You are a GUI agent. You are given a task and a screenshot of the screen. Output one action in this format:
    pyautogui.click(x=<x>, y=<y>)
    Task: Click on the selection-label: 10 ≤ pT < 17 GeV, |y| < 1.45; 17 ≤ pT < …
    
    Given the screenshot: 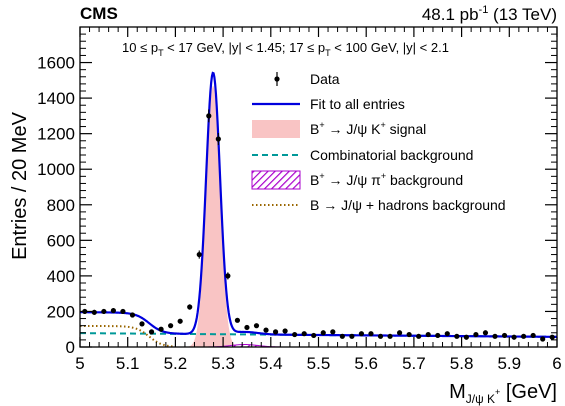 What is the action you would take?
    pyautogui.click(x=285, y=49)
    